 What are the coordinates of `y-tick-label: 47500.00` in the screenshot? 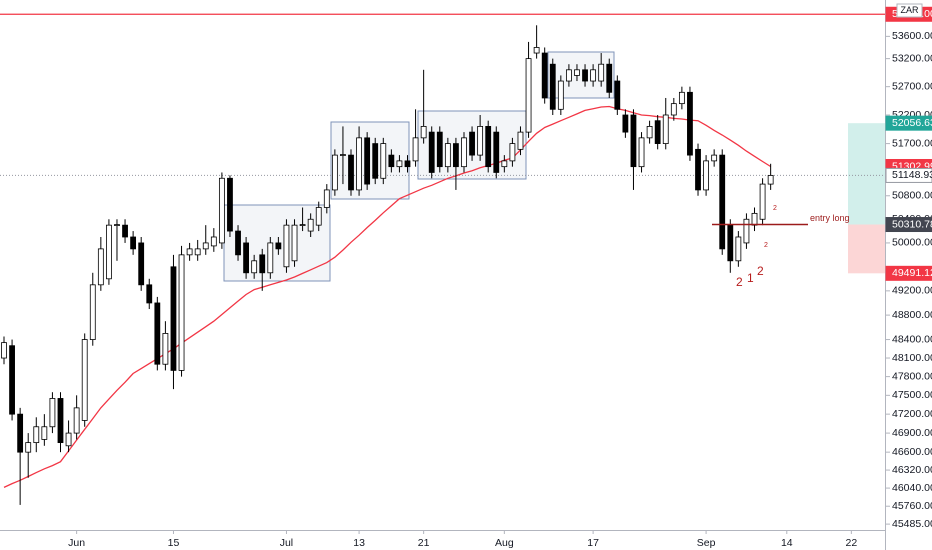 It's located at (912, 395).